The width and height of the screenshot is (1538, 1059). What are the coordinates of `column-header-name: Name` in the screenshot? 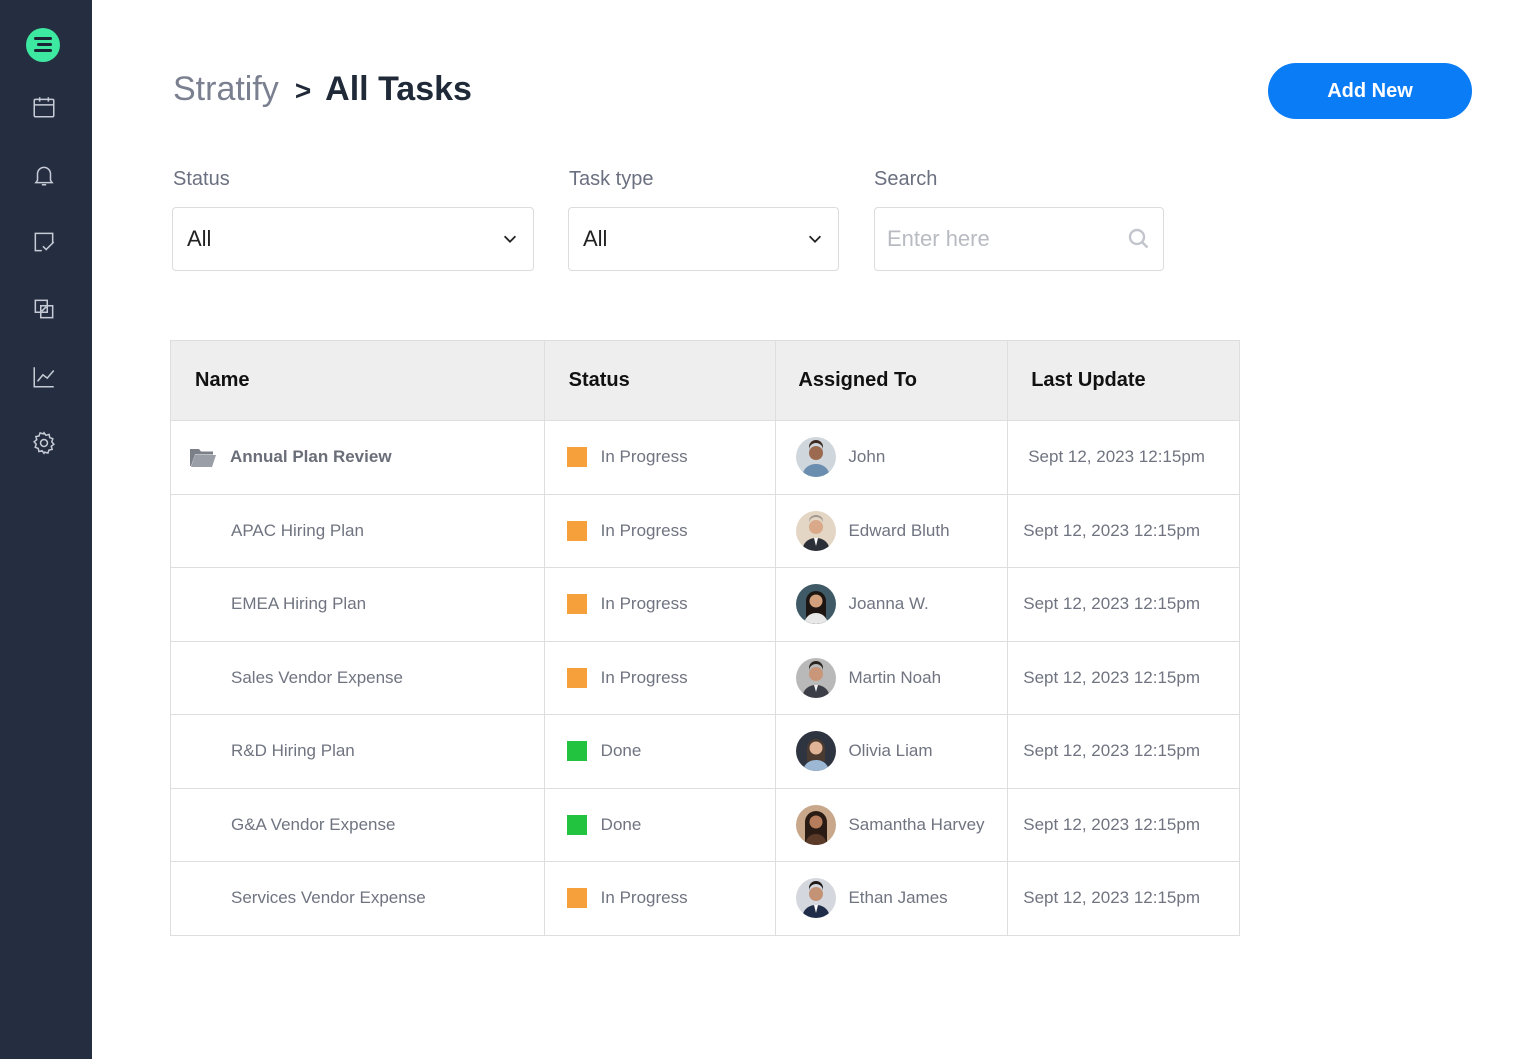 It's located at (222, 380).